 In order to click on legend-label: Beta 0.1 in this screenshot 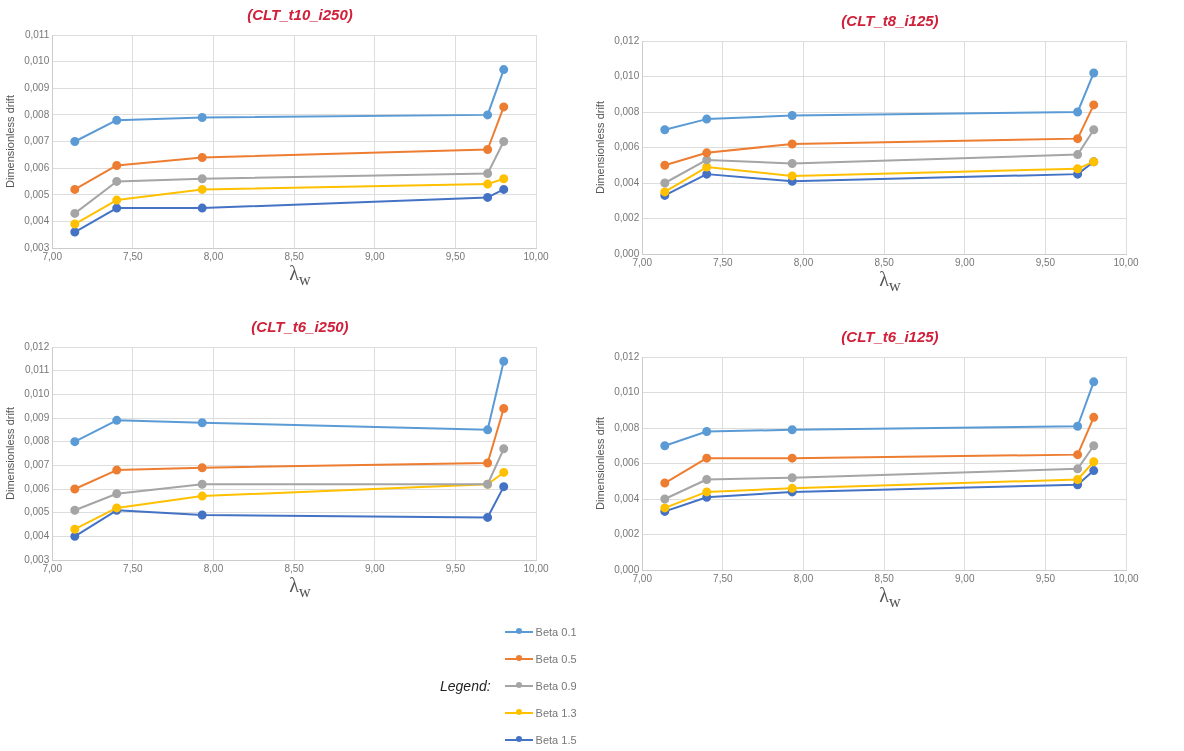, I will do `click(556, 631)`.